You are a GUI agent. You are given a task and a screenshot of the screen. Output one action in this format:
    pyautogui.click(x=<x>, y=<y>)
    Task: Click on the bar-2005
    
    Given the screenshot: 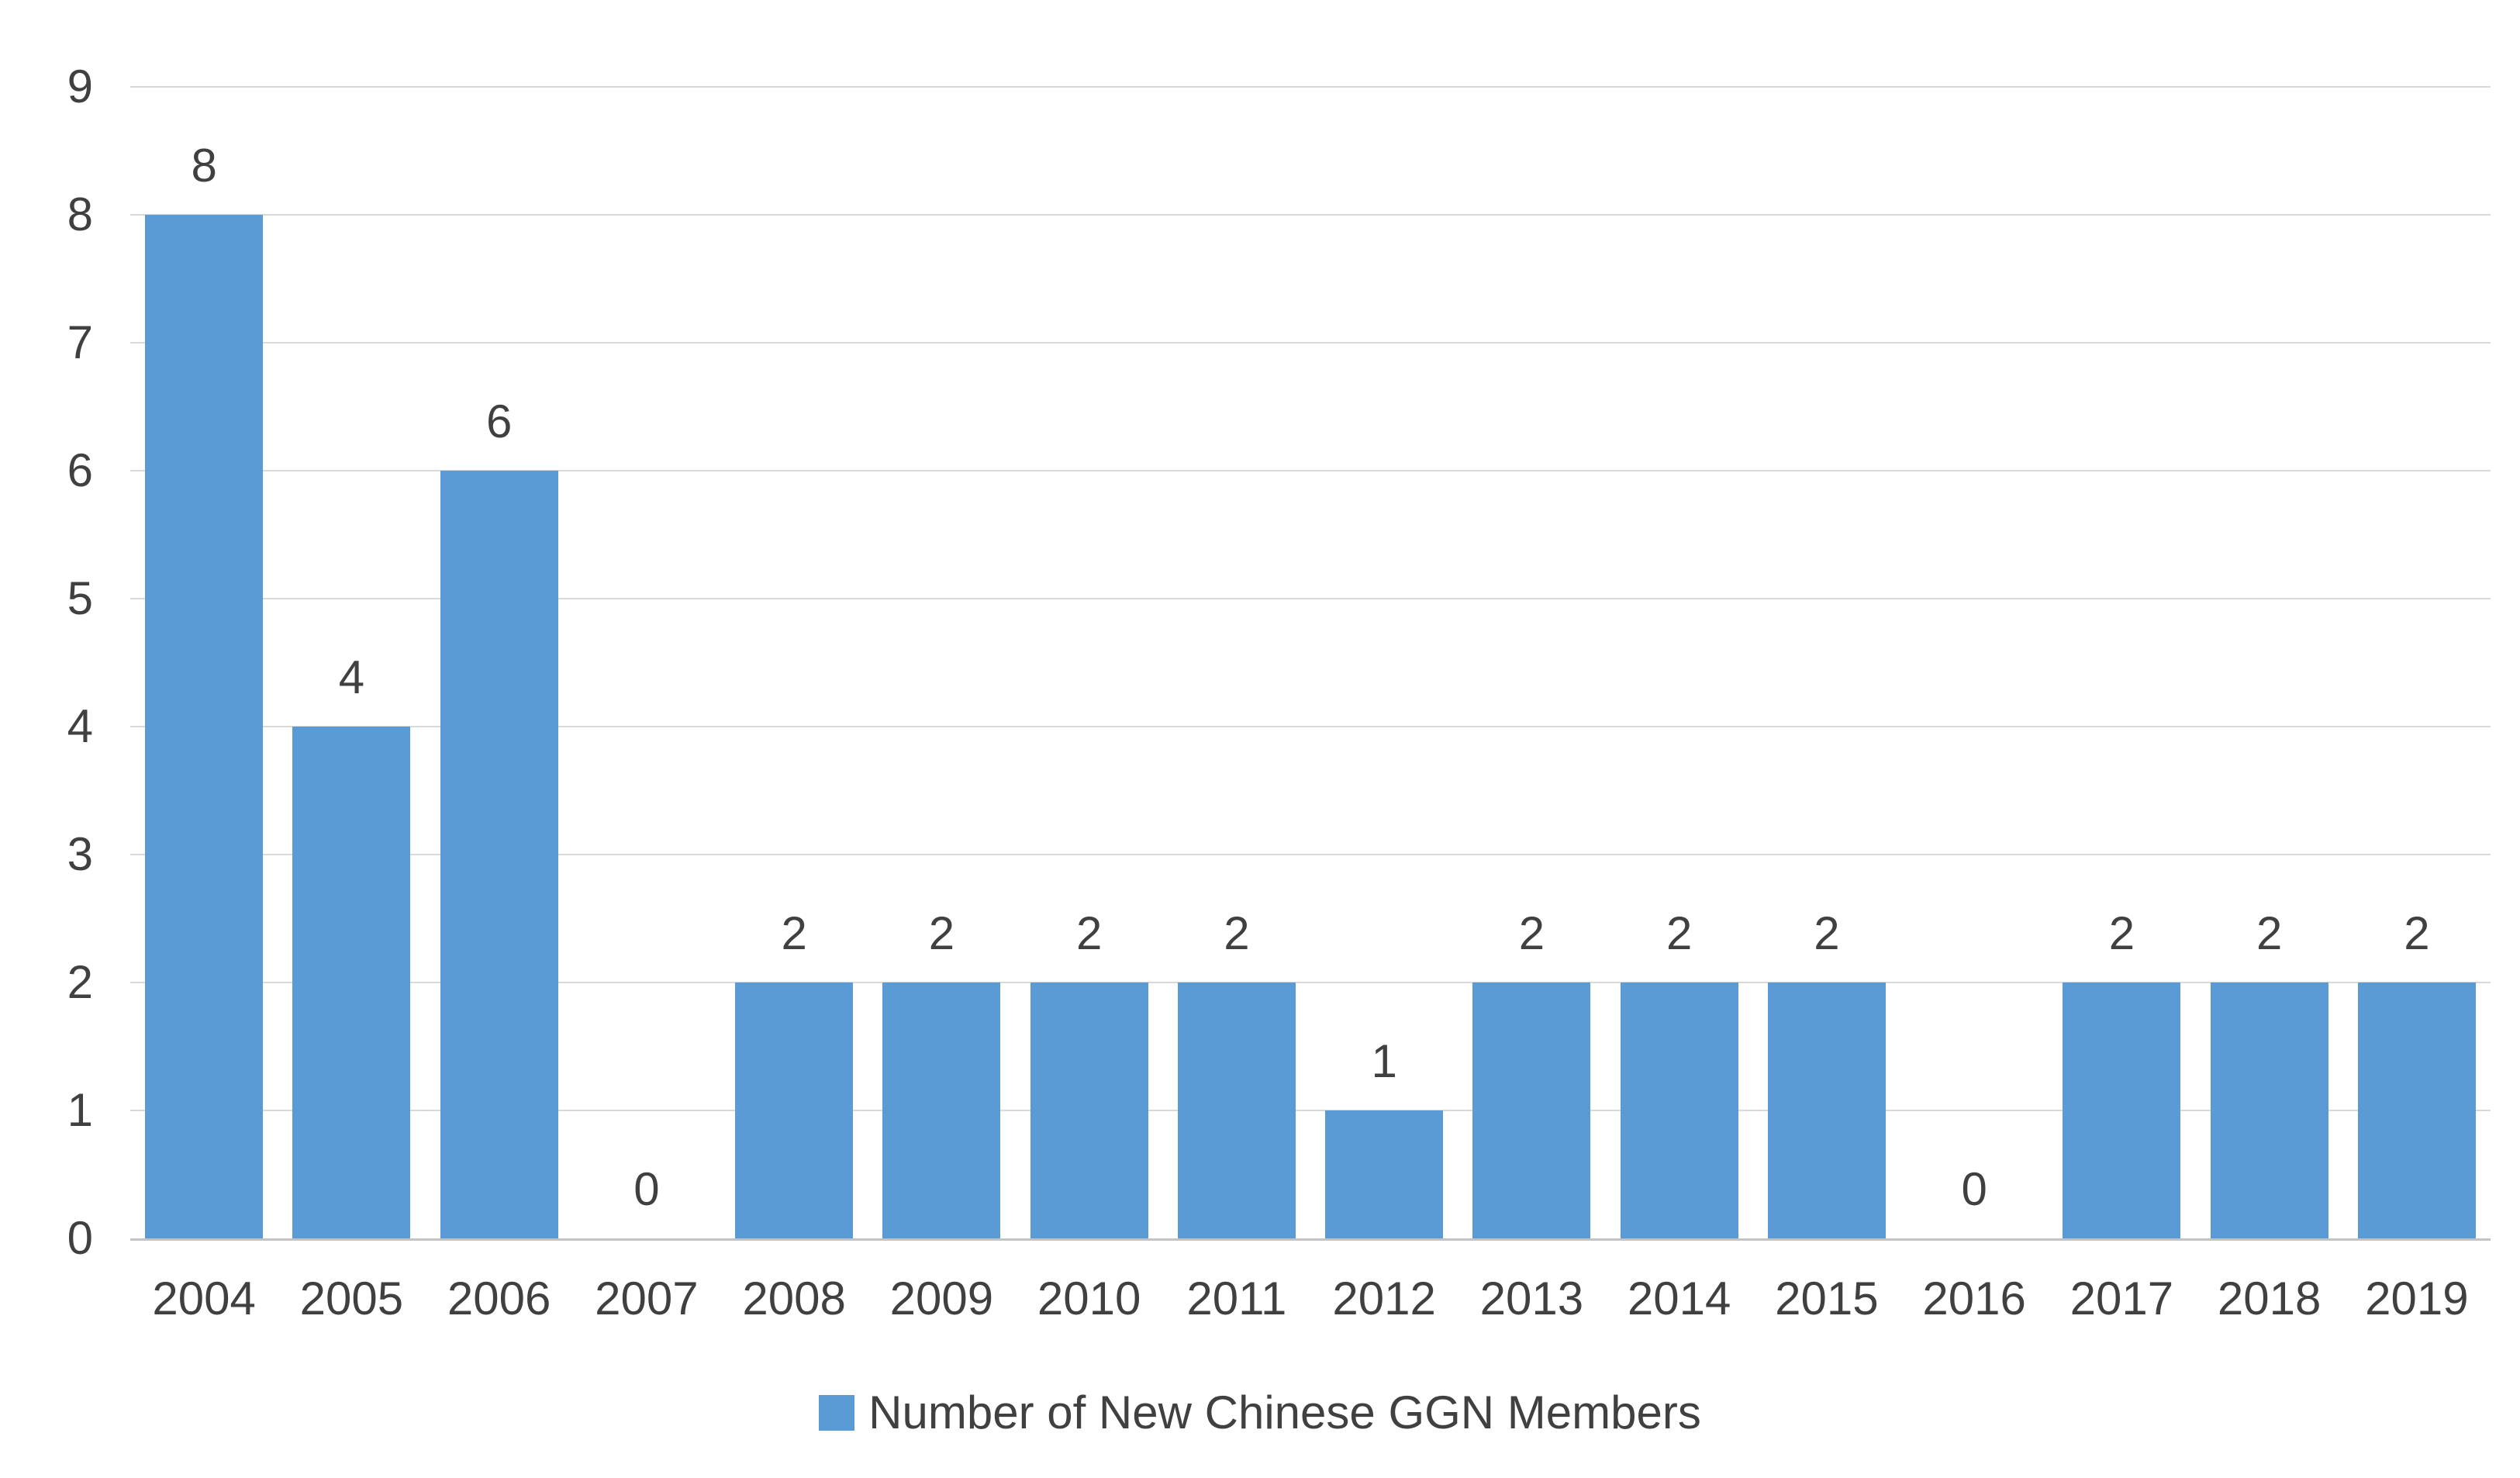 What is the action you would take?
    pyautogui.click(x=351, y=983)
    